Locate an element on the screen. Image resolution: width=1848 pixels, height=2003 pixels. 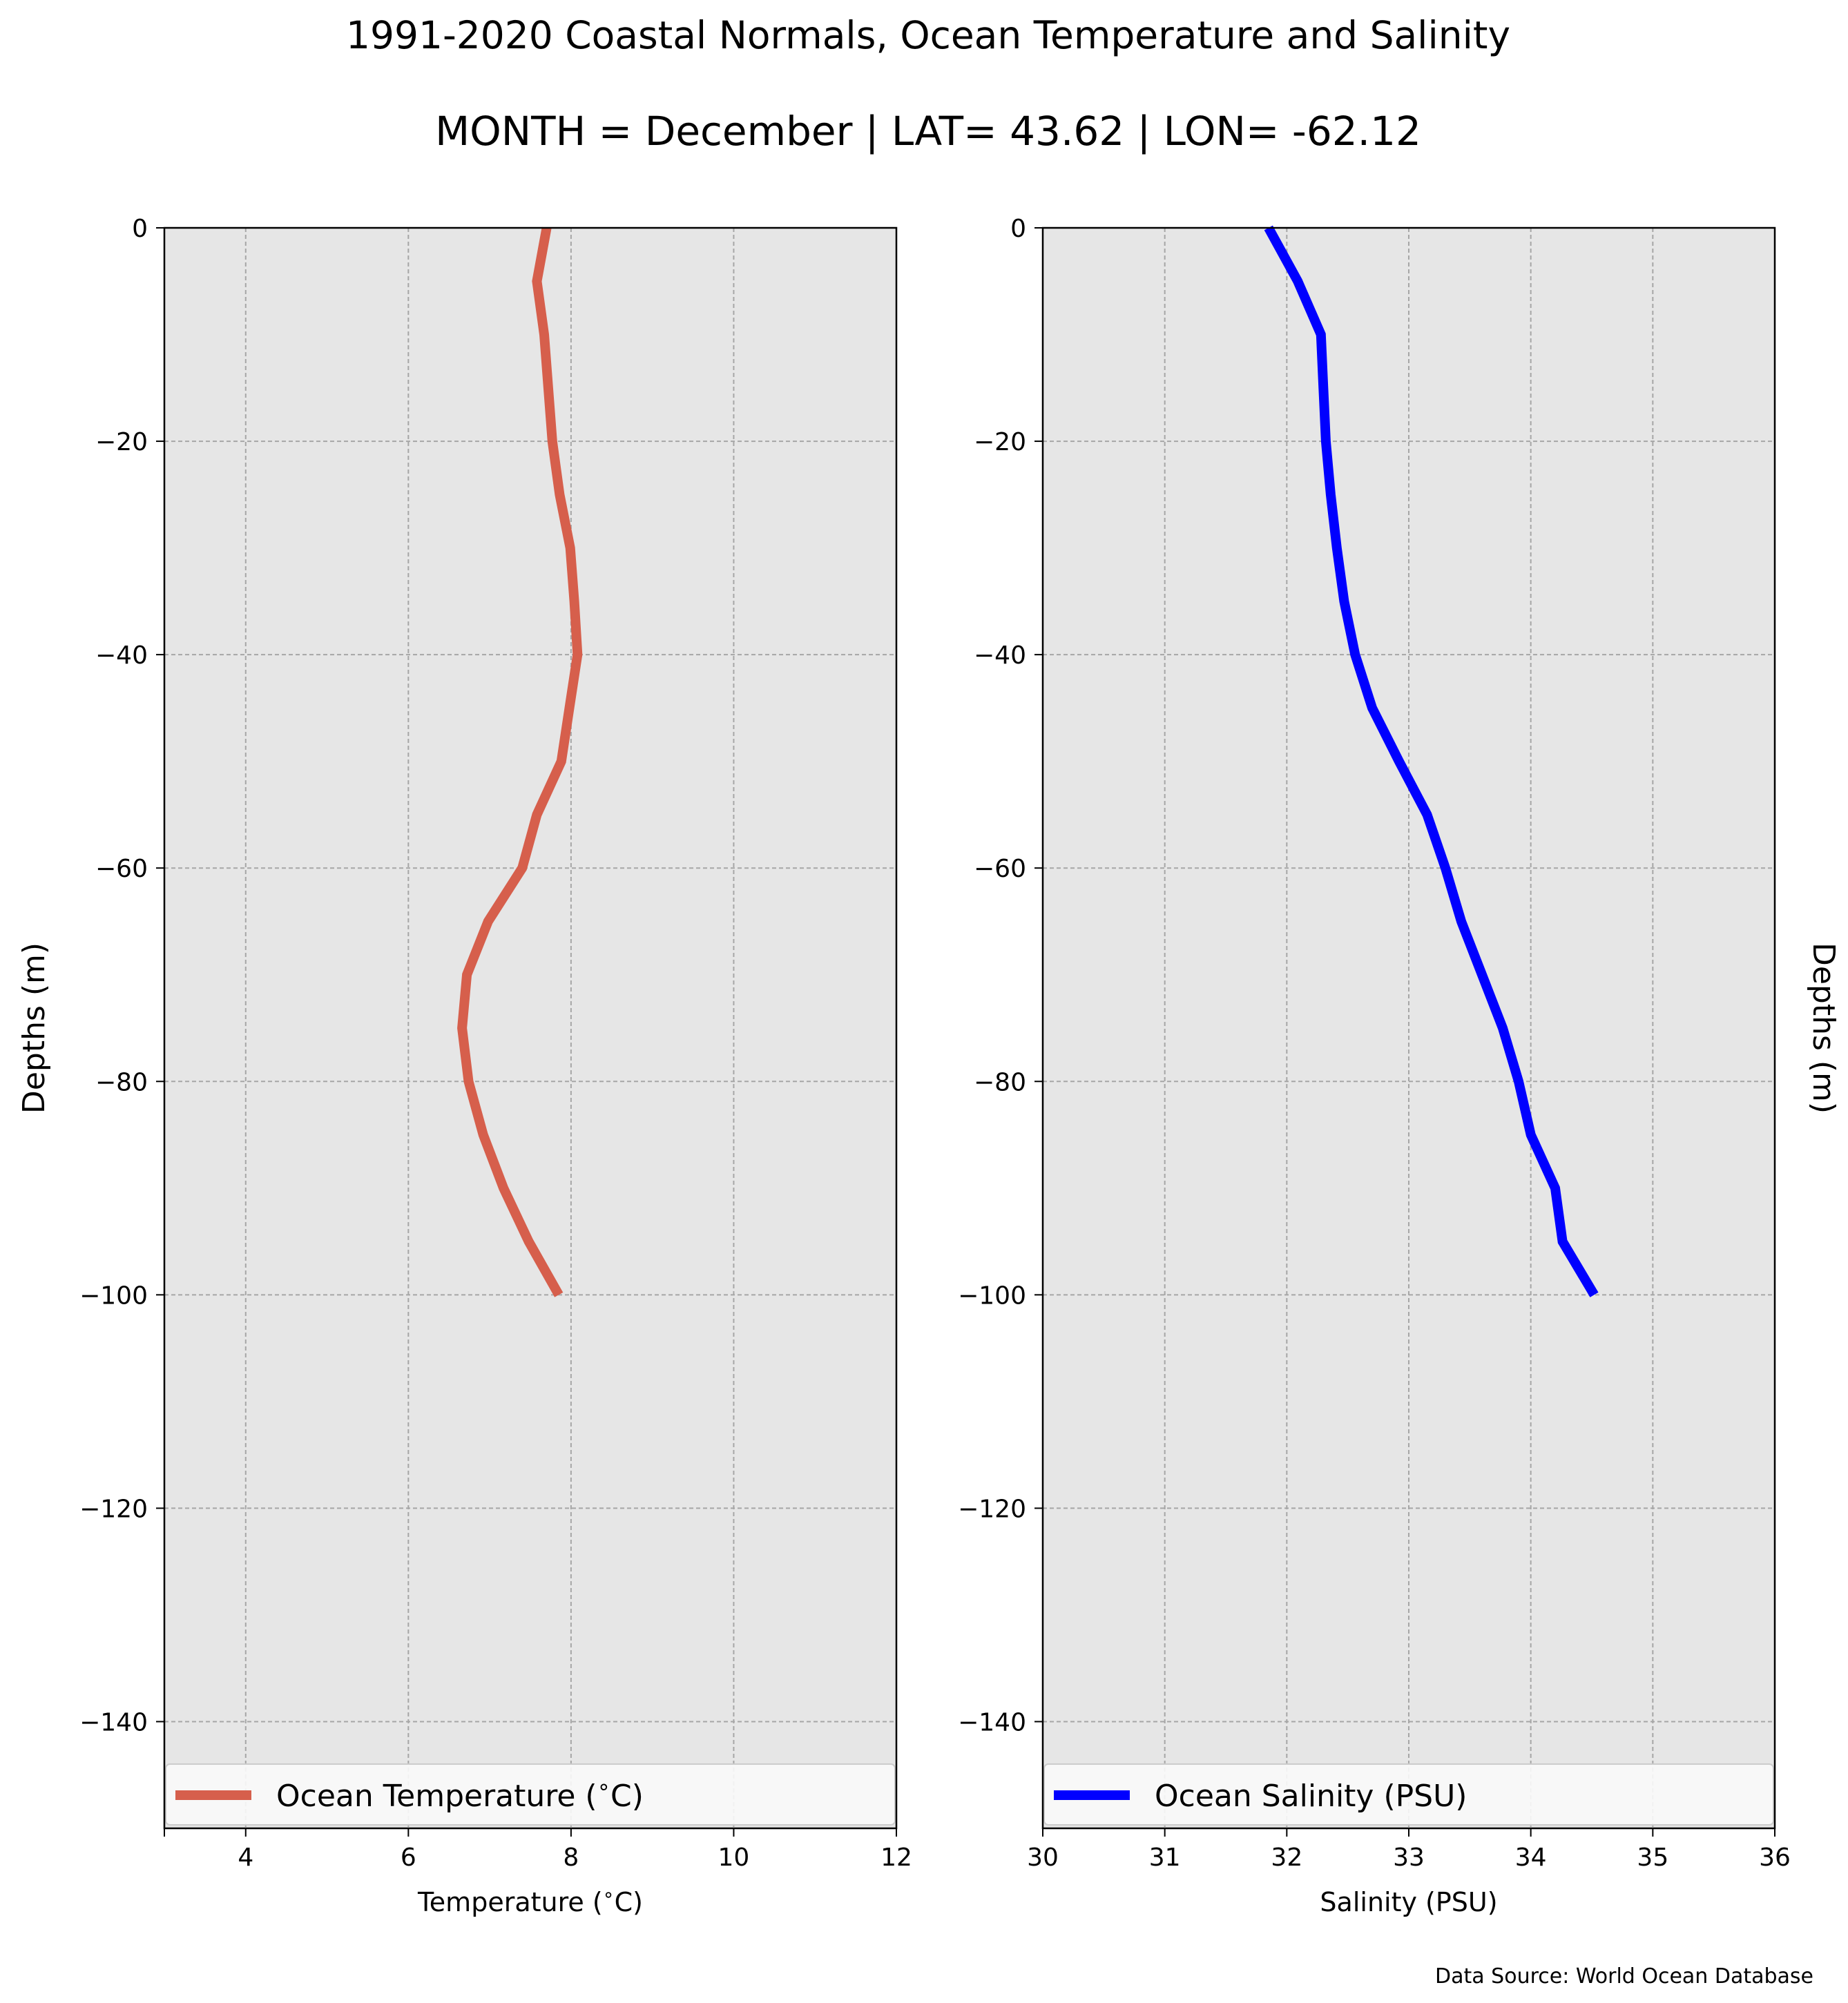
legend: Ocean Temperature (∘C) is located at coordinates (530, 1795).